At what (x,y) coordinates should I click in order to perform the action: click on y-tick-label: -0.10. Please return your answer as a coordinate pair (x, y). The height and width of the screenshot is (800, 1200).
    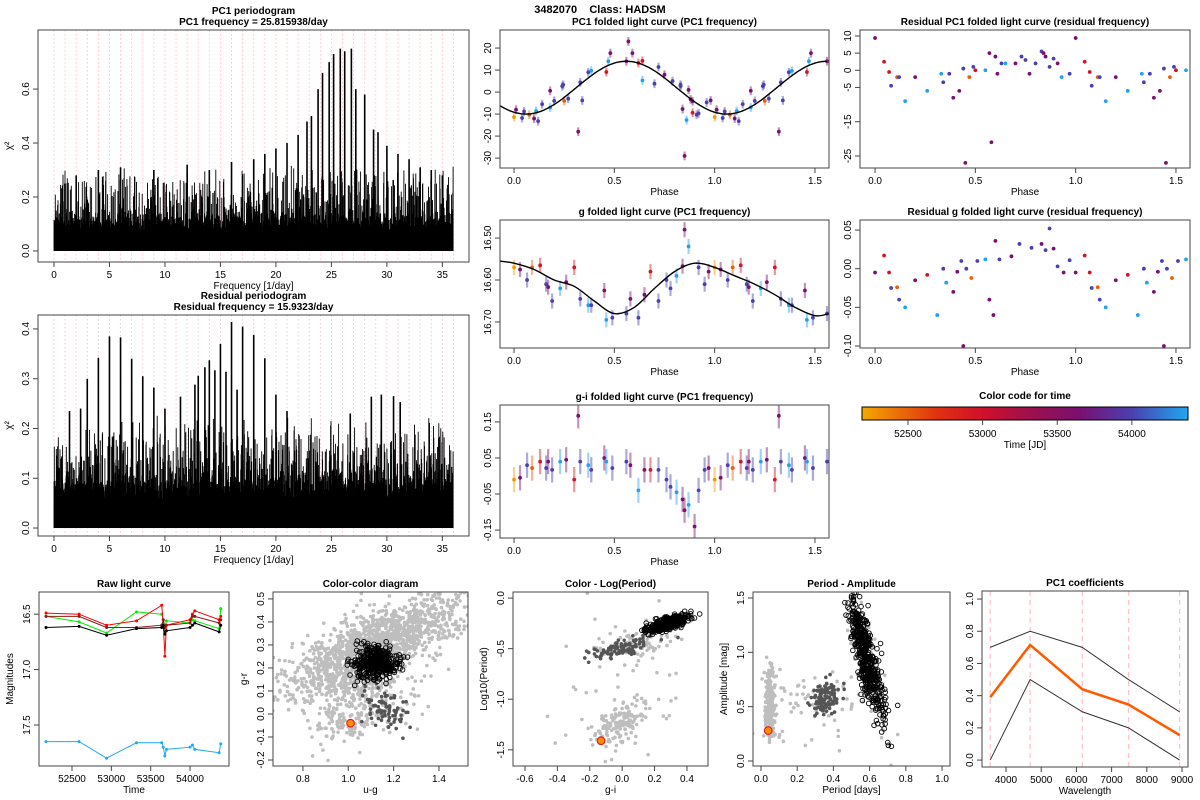
    Looking at the image, I should click on (848, 345).